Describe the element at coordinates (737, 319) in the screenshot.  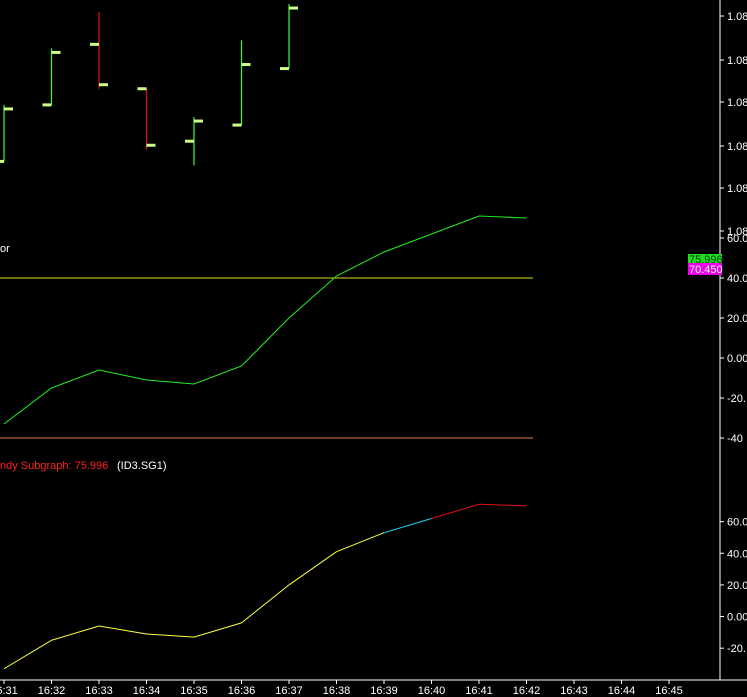
I see `oscillator-axis-label: 20.0` at that location.